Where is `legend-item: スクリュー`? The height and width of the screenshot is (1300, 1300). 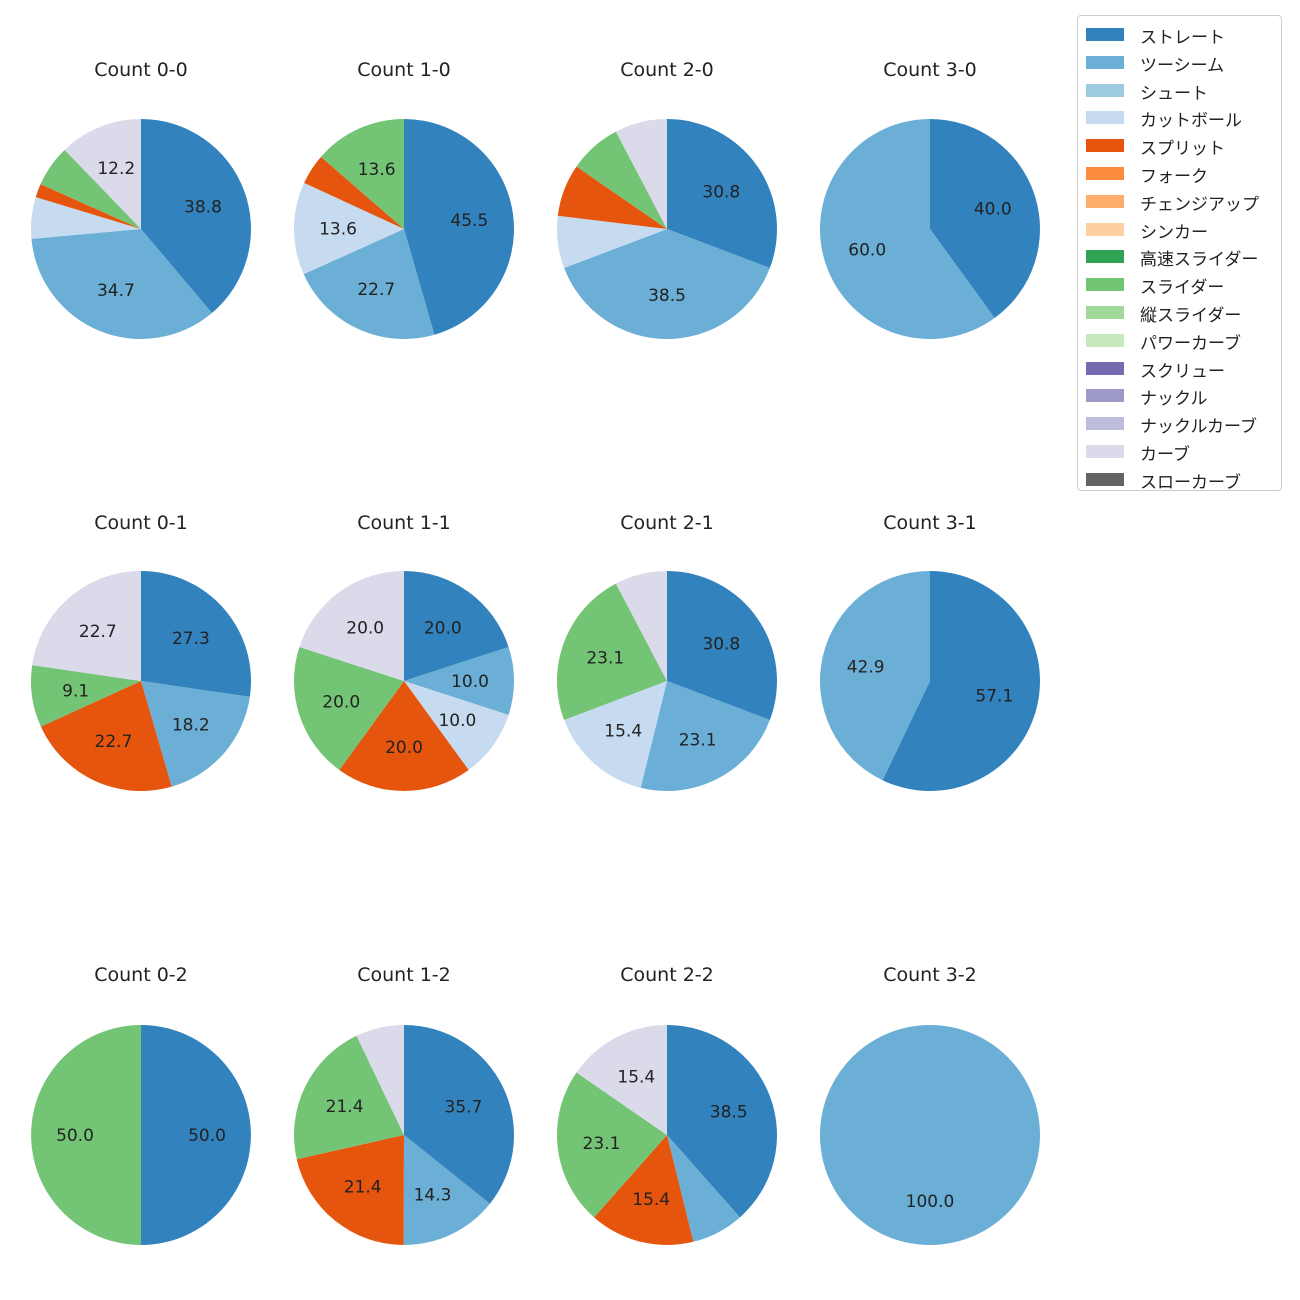 legend-item: スクリュー is located at coordinates (1179, 368).